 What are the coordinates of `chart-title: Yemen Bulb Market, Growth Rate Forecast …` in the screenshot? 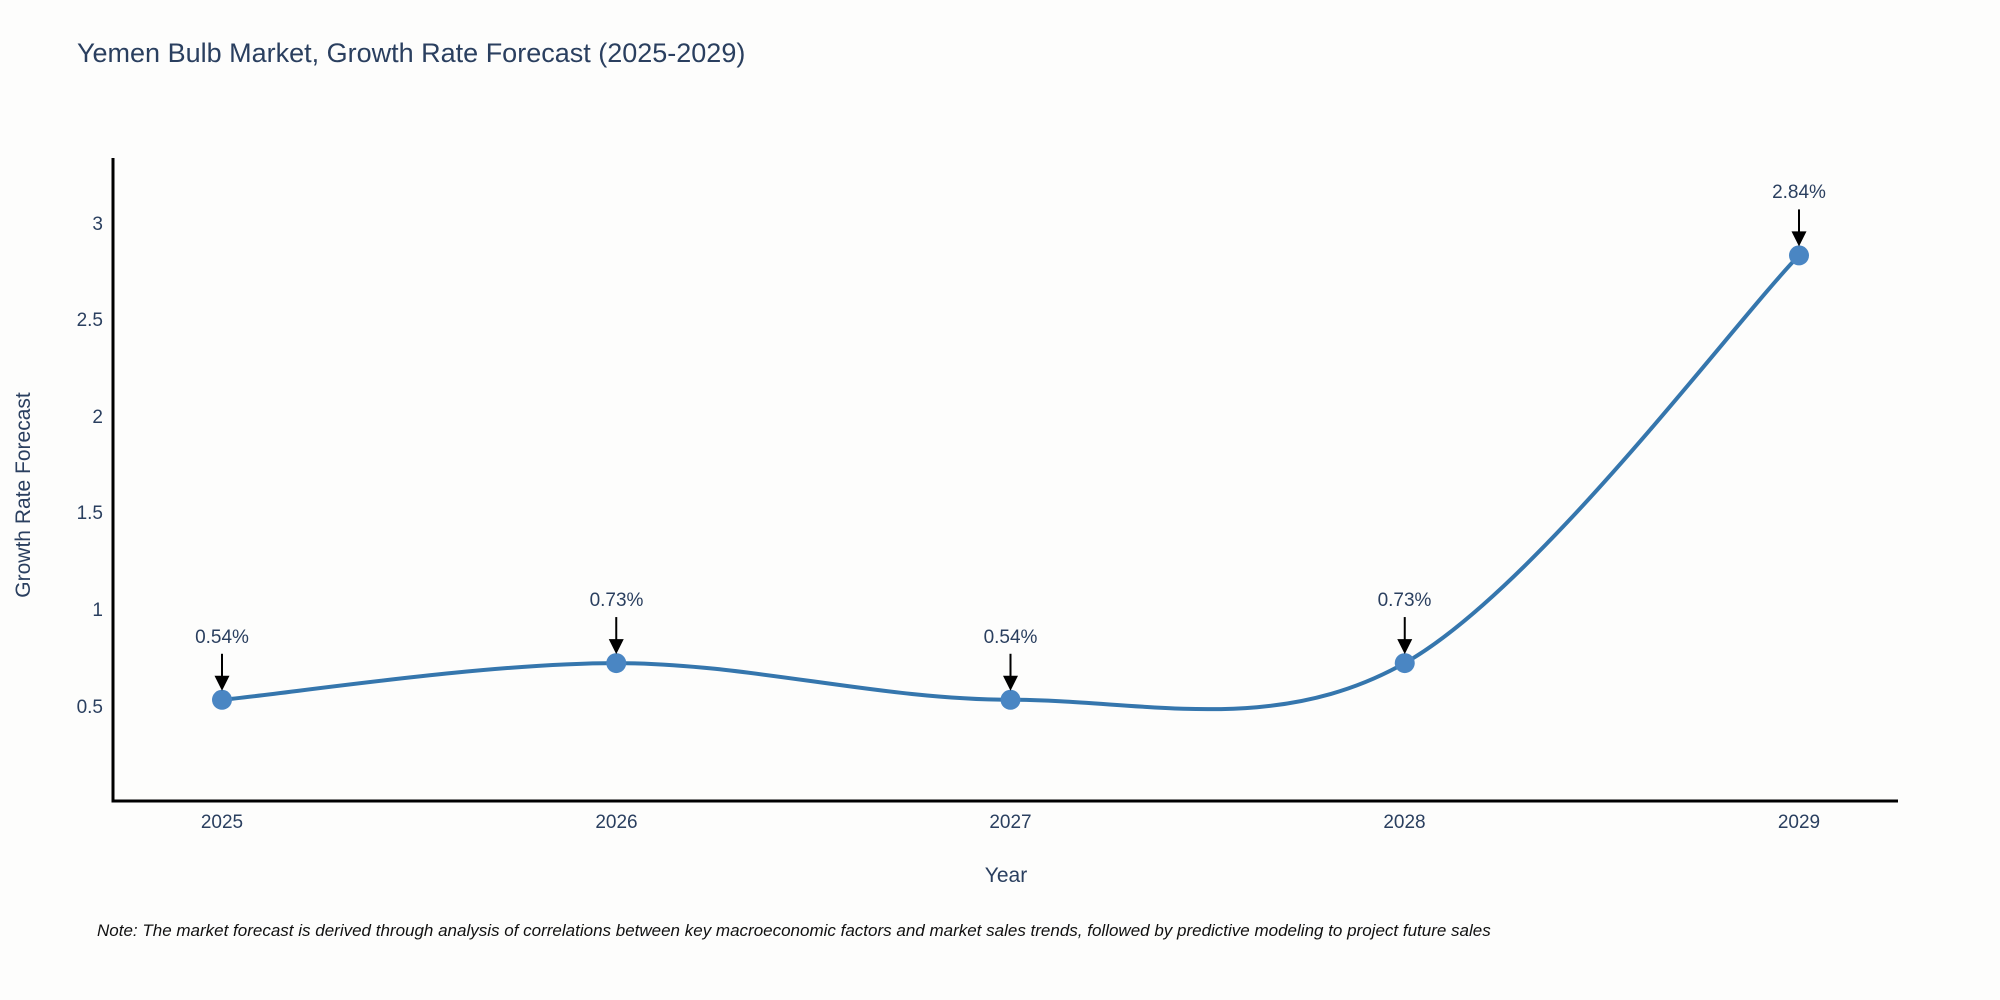 It's located at (411, 53).